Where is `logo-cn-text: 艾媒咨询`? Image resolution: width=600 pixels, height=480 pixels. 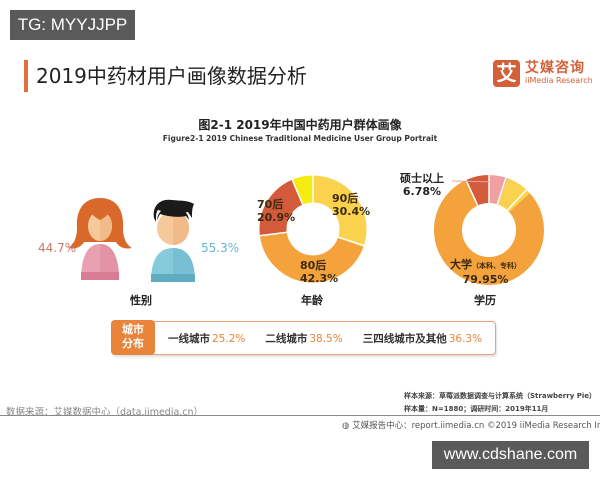
logo-cn-text: 艾媒咨询 is located at coordinates (555, 68).